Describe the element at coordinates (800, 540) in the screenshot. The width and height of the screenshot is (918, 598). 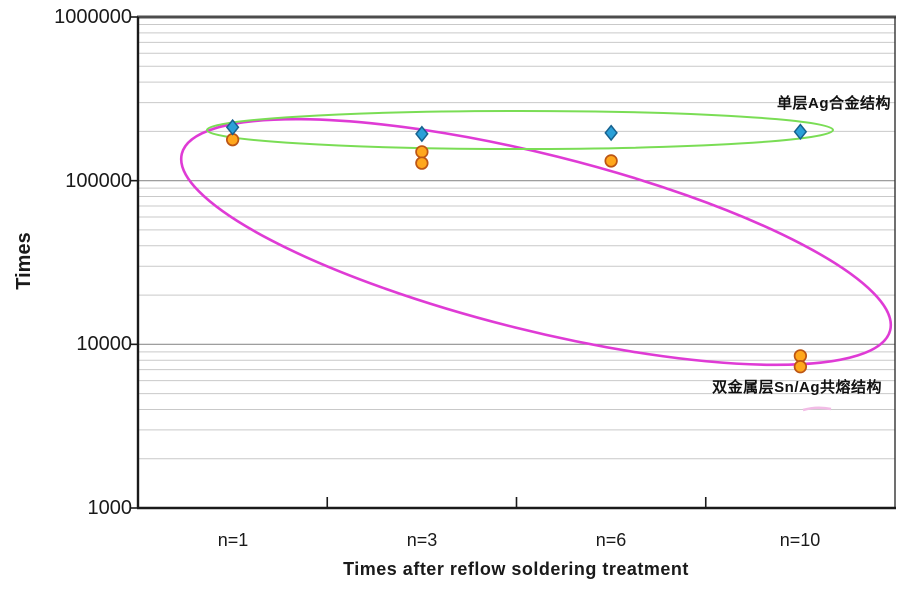
I see `x-category-n10: n=10` at that location.